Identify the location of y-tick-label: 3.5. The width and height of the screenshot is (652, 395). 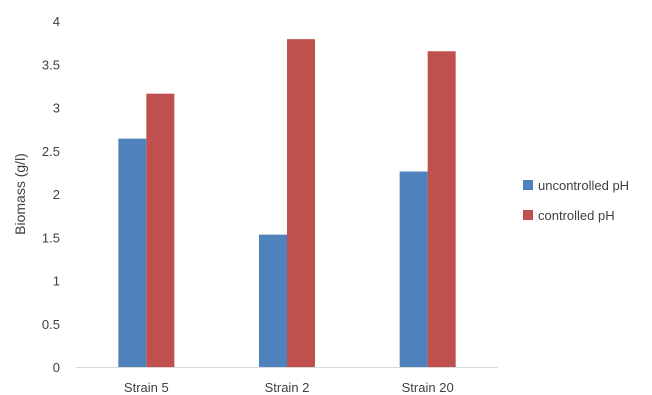
(51, 64).